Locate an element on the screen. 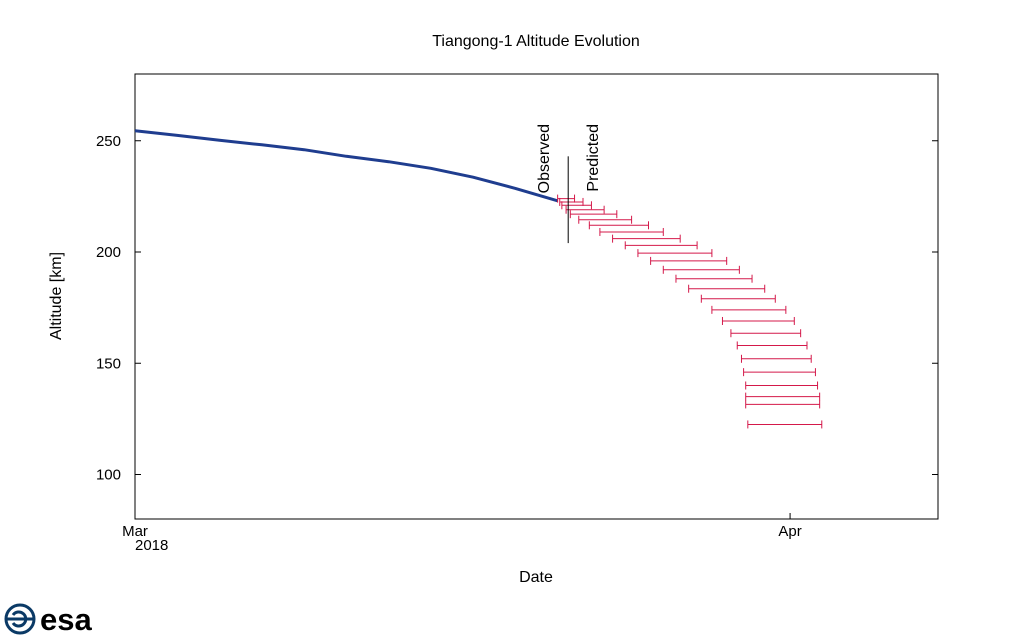 This screenshot has width=1024, height=644. esa-logo-mark-icon is located at coordinates (20, 619).